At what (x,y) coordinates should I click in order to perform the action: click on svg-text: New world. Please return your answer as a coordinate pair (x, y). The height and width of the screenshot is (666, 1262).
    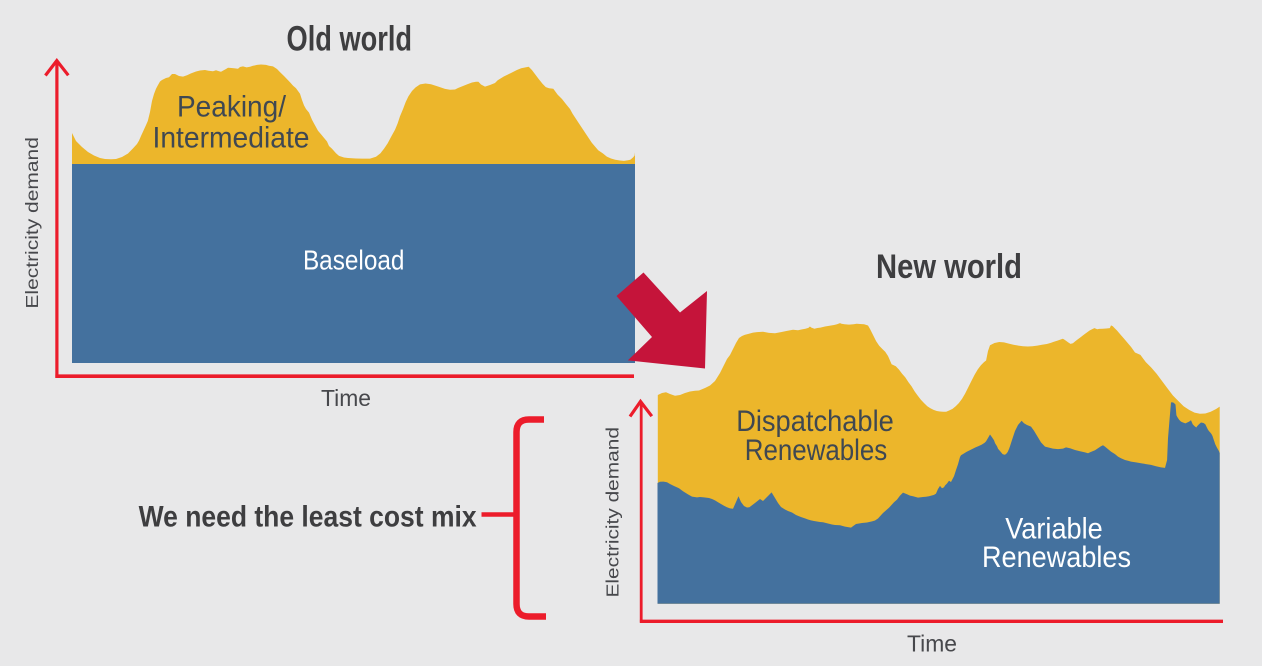
    Looking at the image, I should click on (949, 267).